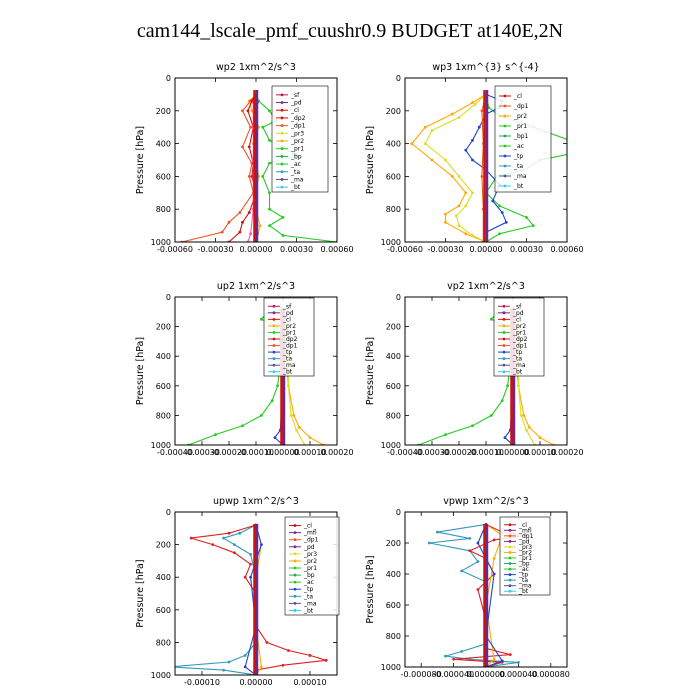  Describe the element at coordinates (569, 140) in the screenshot. I see `data-point-_ac` at that location.